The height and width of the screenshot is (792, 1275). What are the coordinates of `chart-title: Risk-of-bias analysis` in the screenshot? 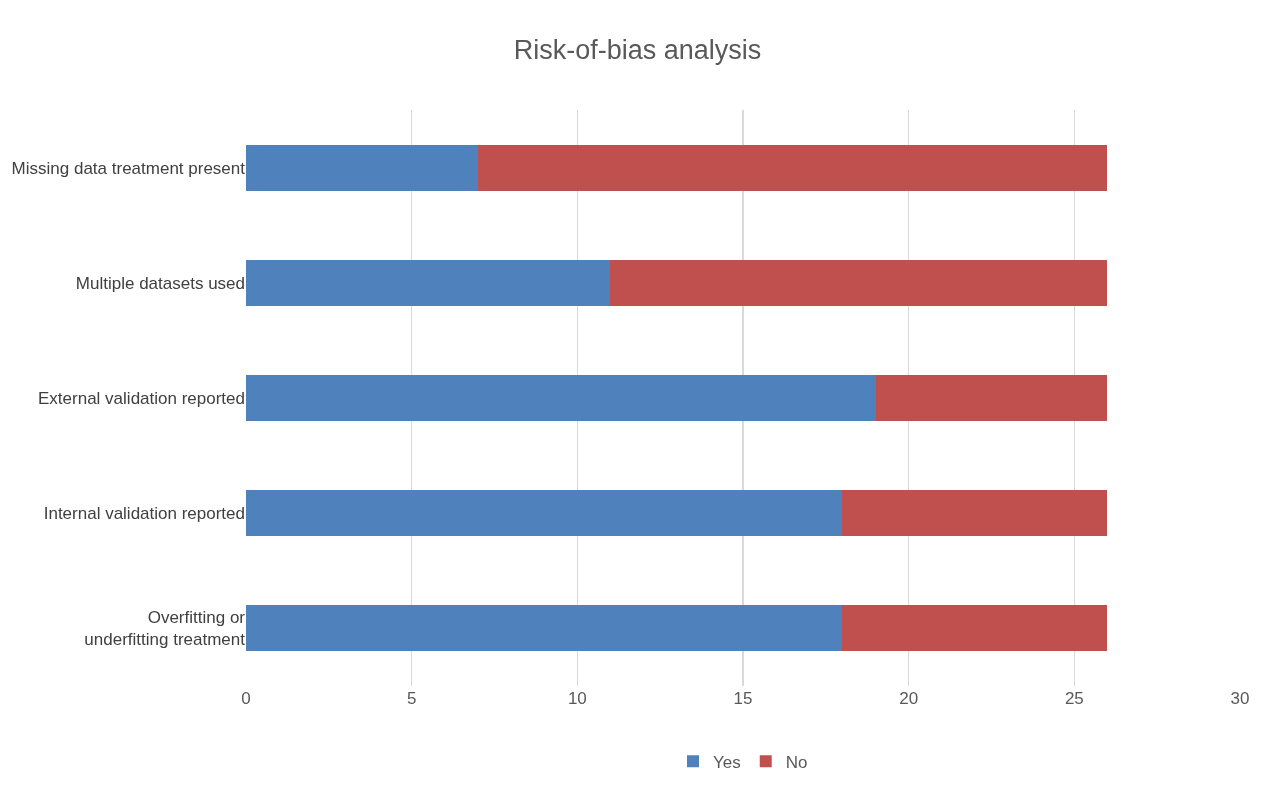 It's located at (637, 49).